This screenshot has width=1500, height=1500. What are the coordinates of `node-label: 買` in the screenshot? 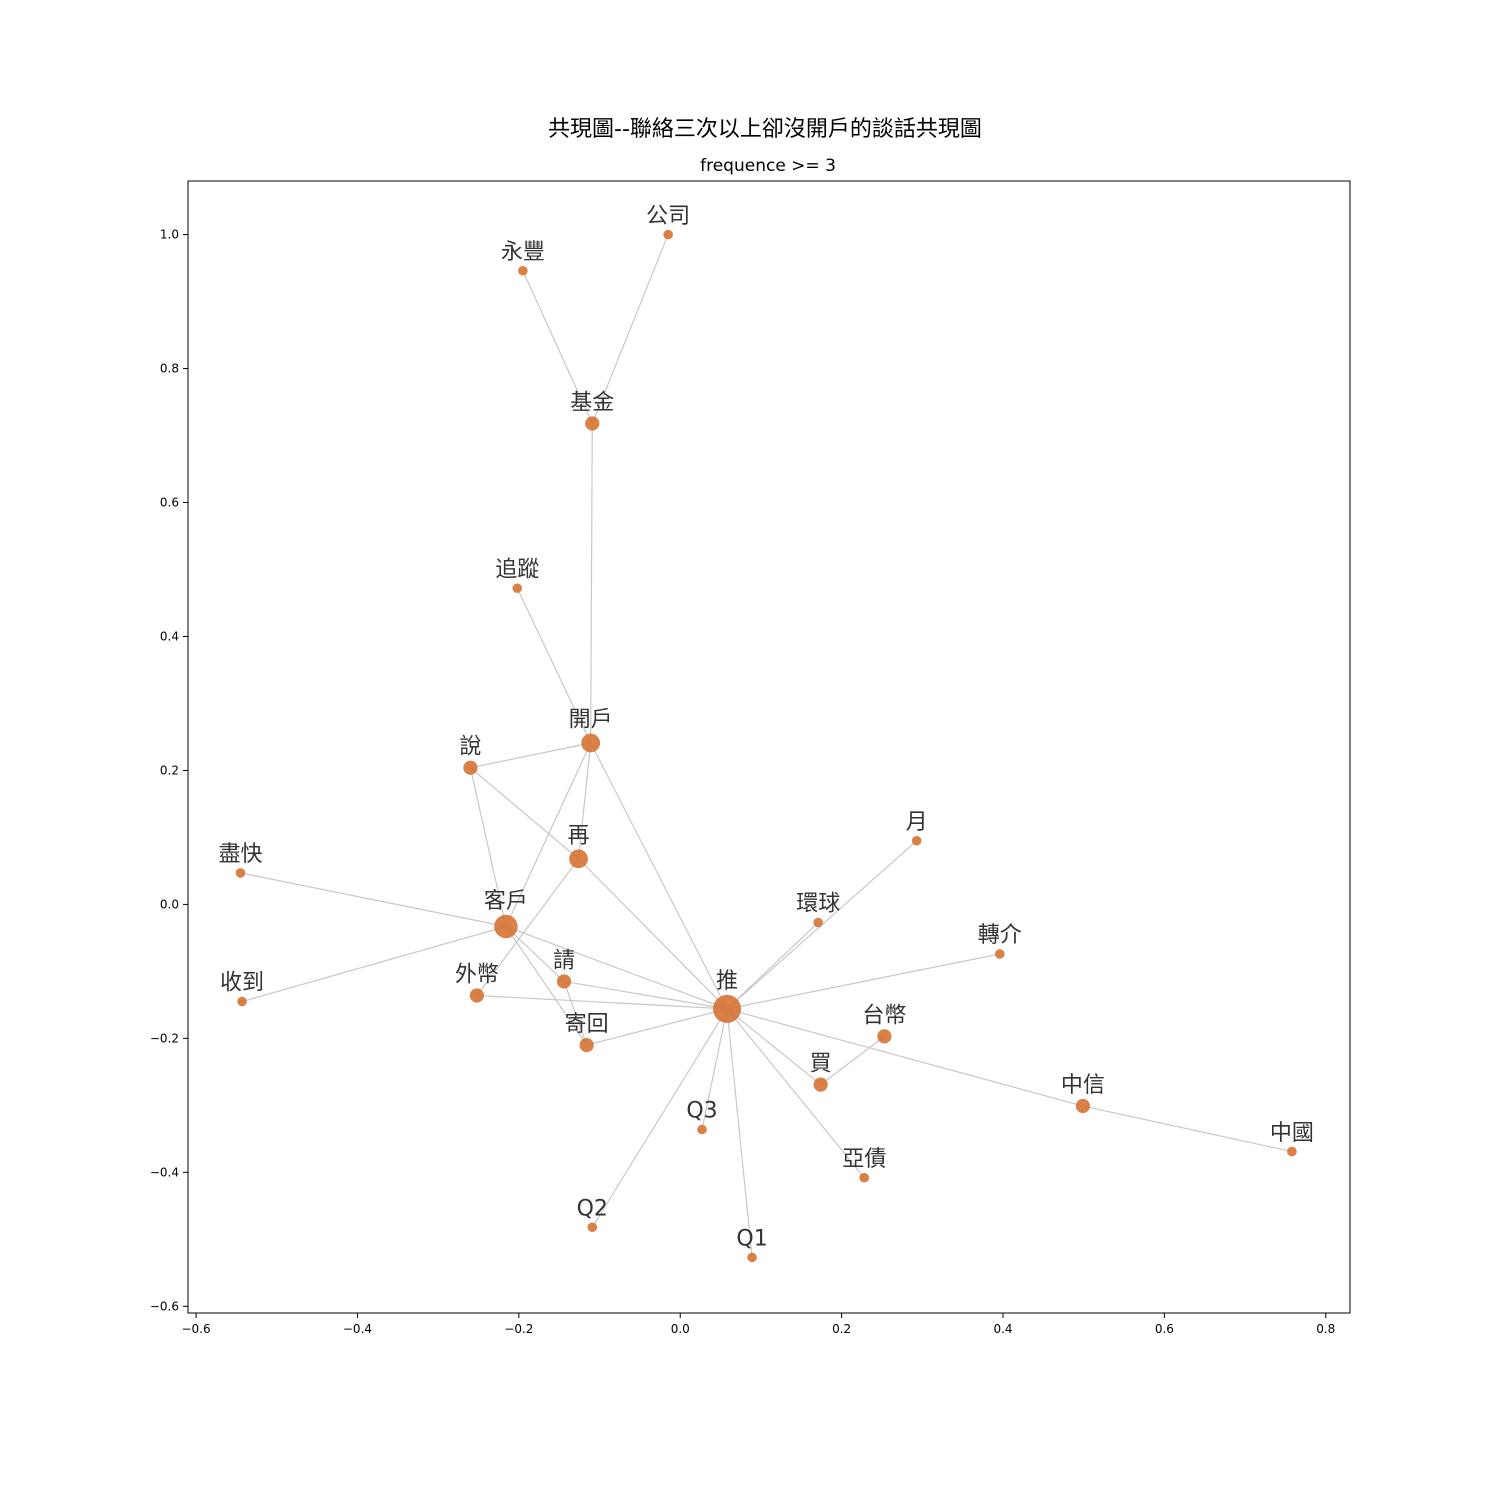 It's located at (821, 1063).